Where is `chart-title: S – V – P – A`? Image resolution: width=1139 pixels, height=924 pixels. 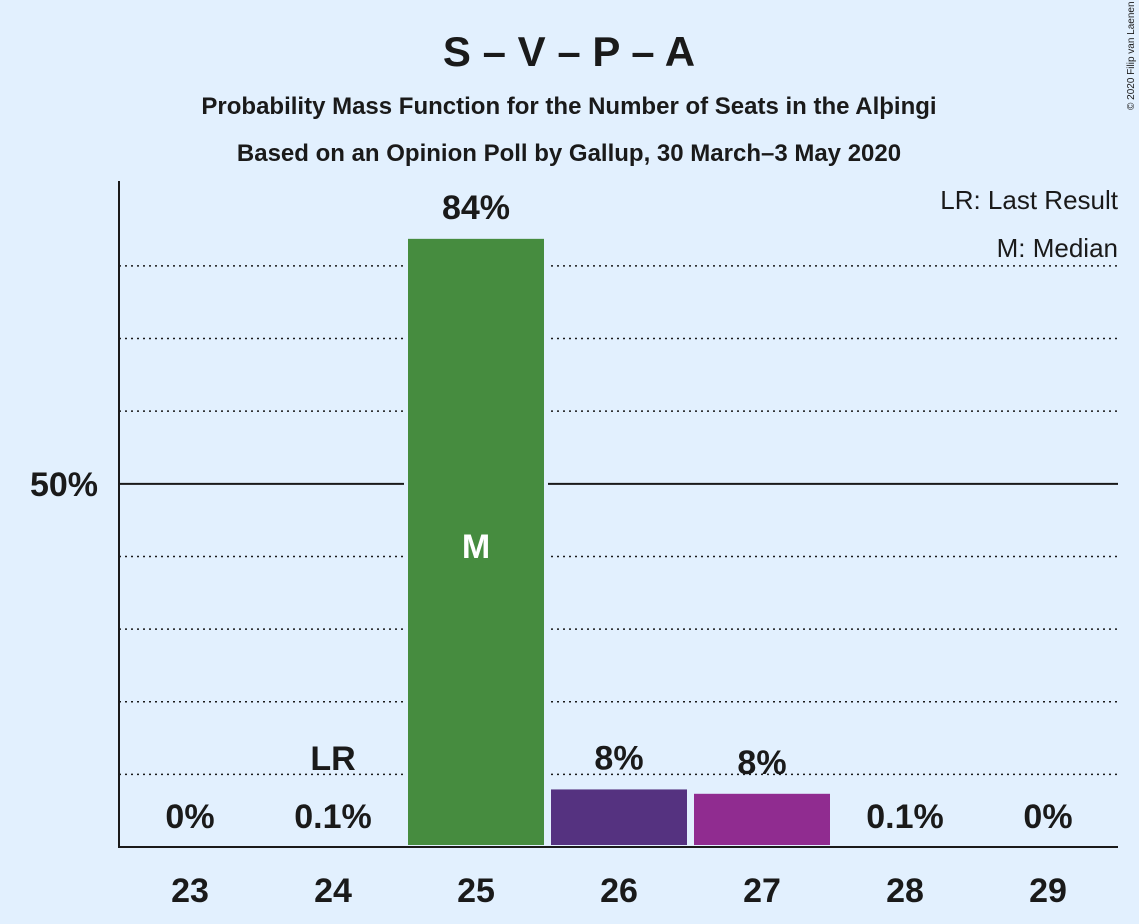 chart-title: S – V – P – A is located at coordinates (569, 51).